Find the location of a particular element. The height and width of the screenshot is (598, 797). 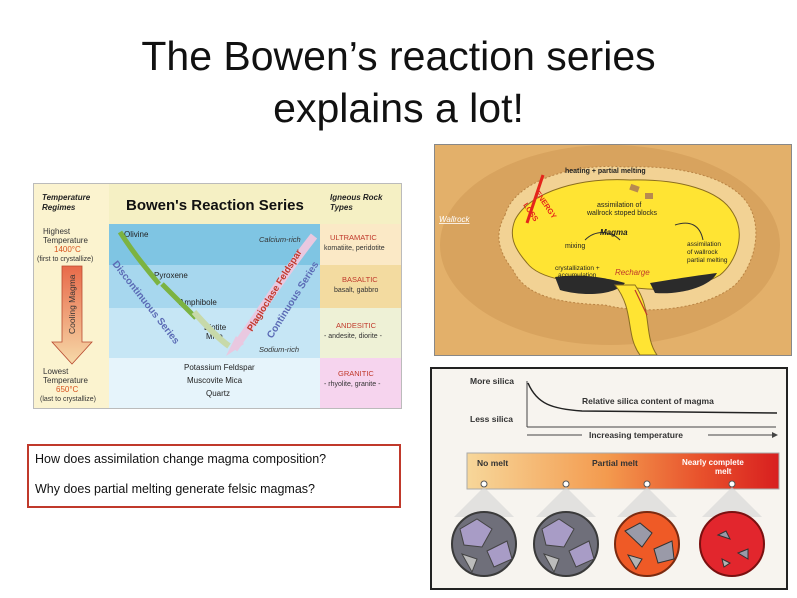

heating-label: heating + partial melting is located at coordinates (605, 171).